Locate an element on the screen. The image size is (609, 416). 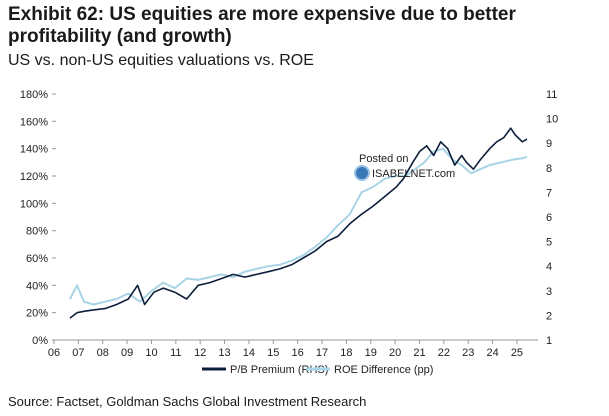
y-left-tick-label: 180% is located at coordinates (34, 95).